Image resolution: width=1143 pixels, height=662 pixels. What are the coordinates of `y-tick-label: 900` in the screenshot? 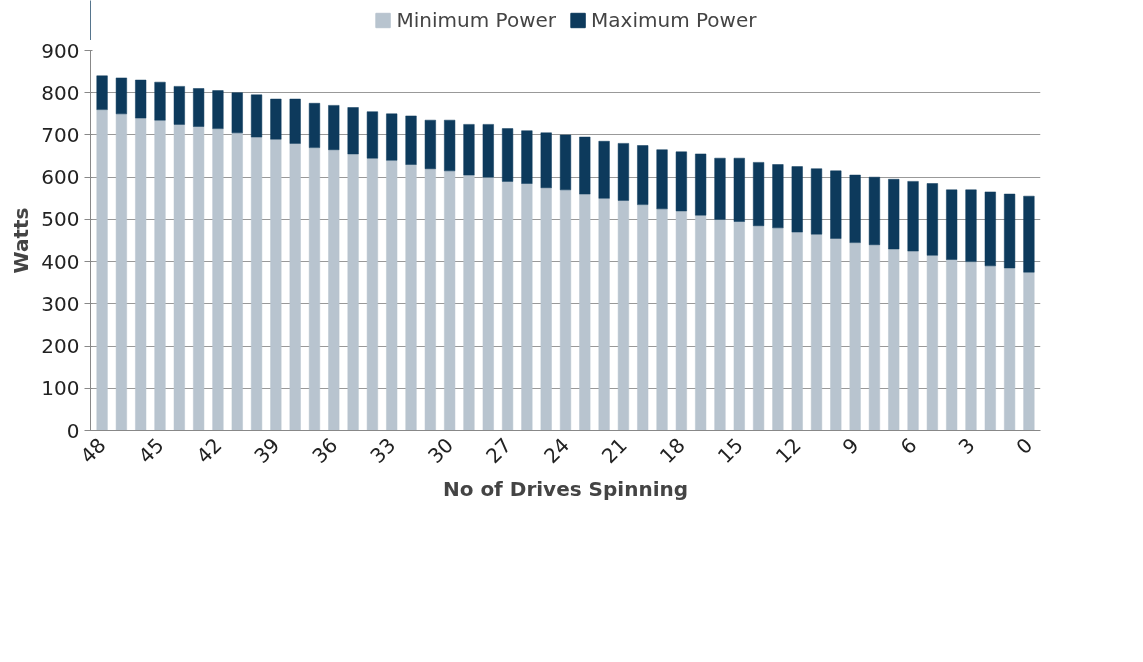 It's located at (60, 50).